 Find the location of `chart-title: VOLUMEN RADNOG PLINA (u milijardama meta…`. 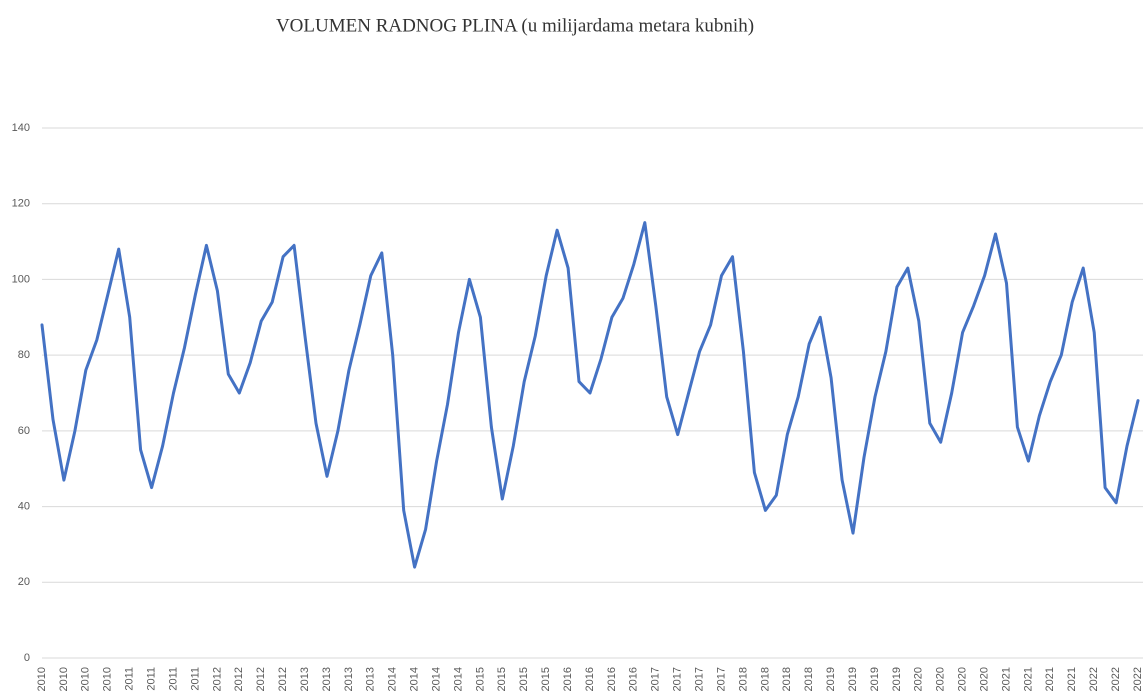

chart-title: VOLUMEN RADNOG PLINA (u milijardama meta… is located at coordinates (515, 25).